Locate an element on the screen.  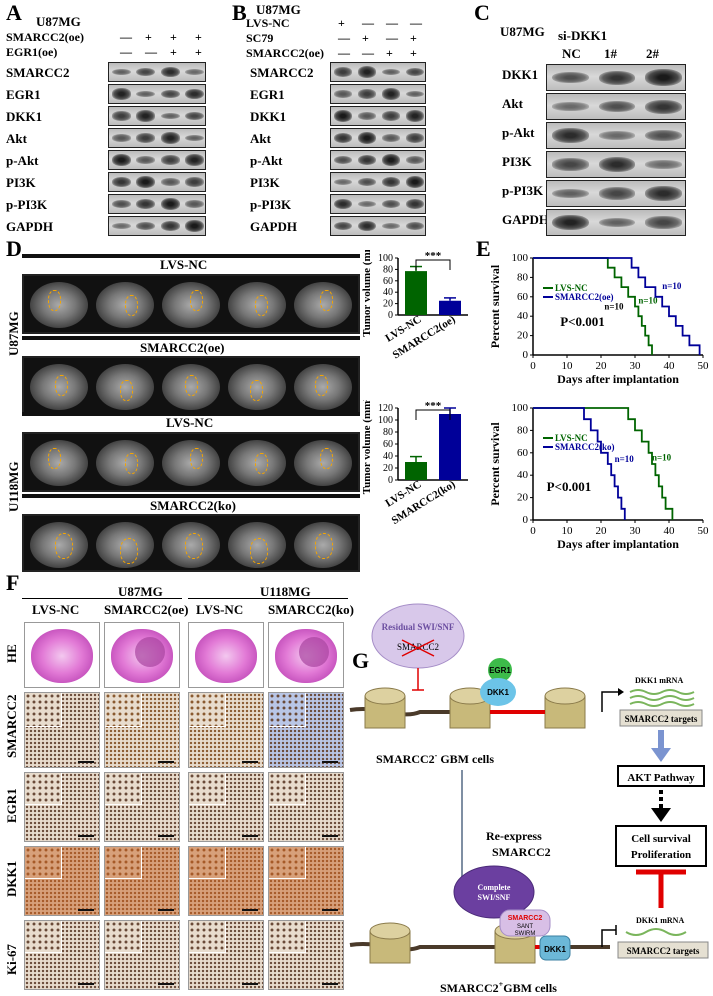
blot-row-label: GAPDH is located at coordinates (29, 226).